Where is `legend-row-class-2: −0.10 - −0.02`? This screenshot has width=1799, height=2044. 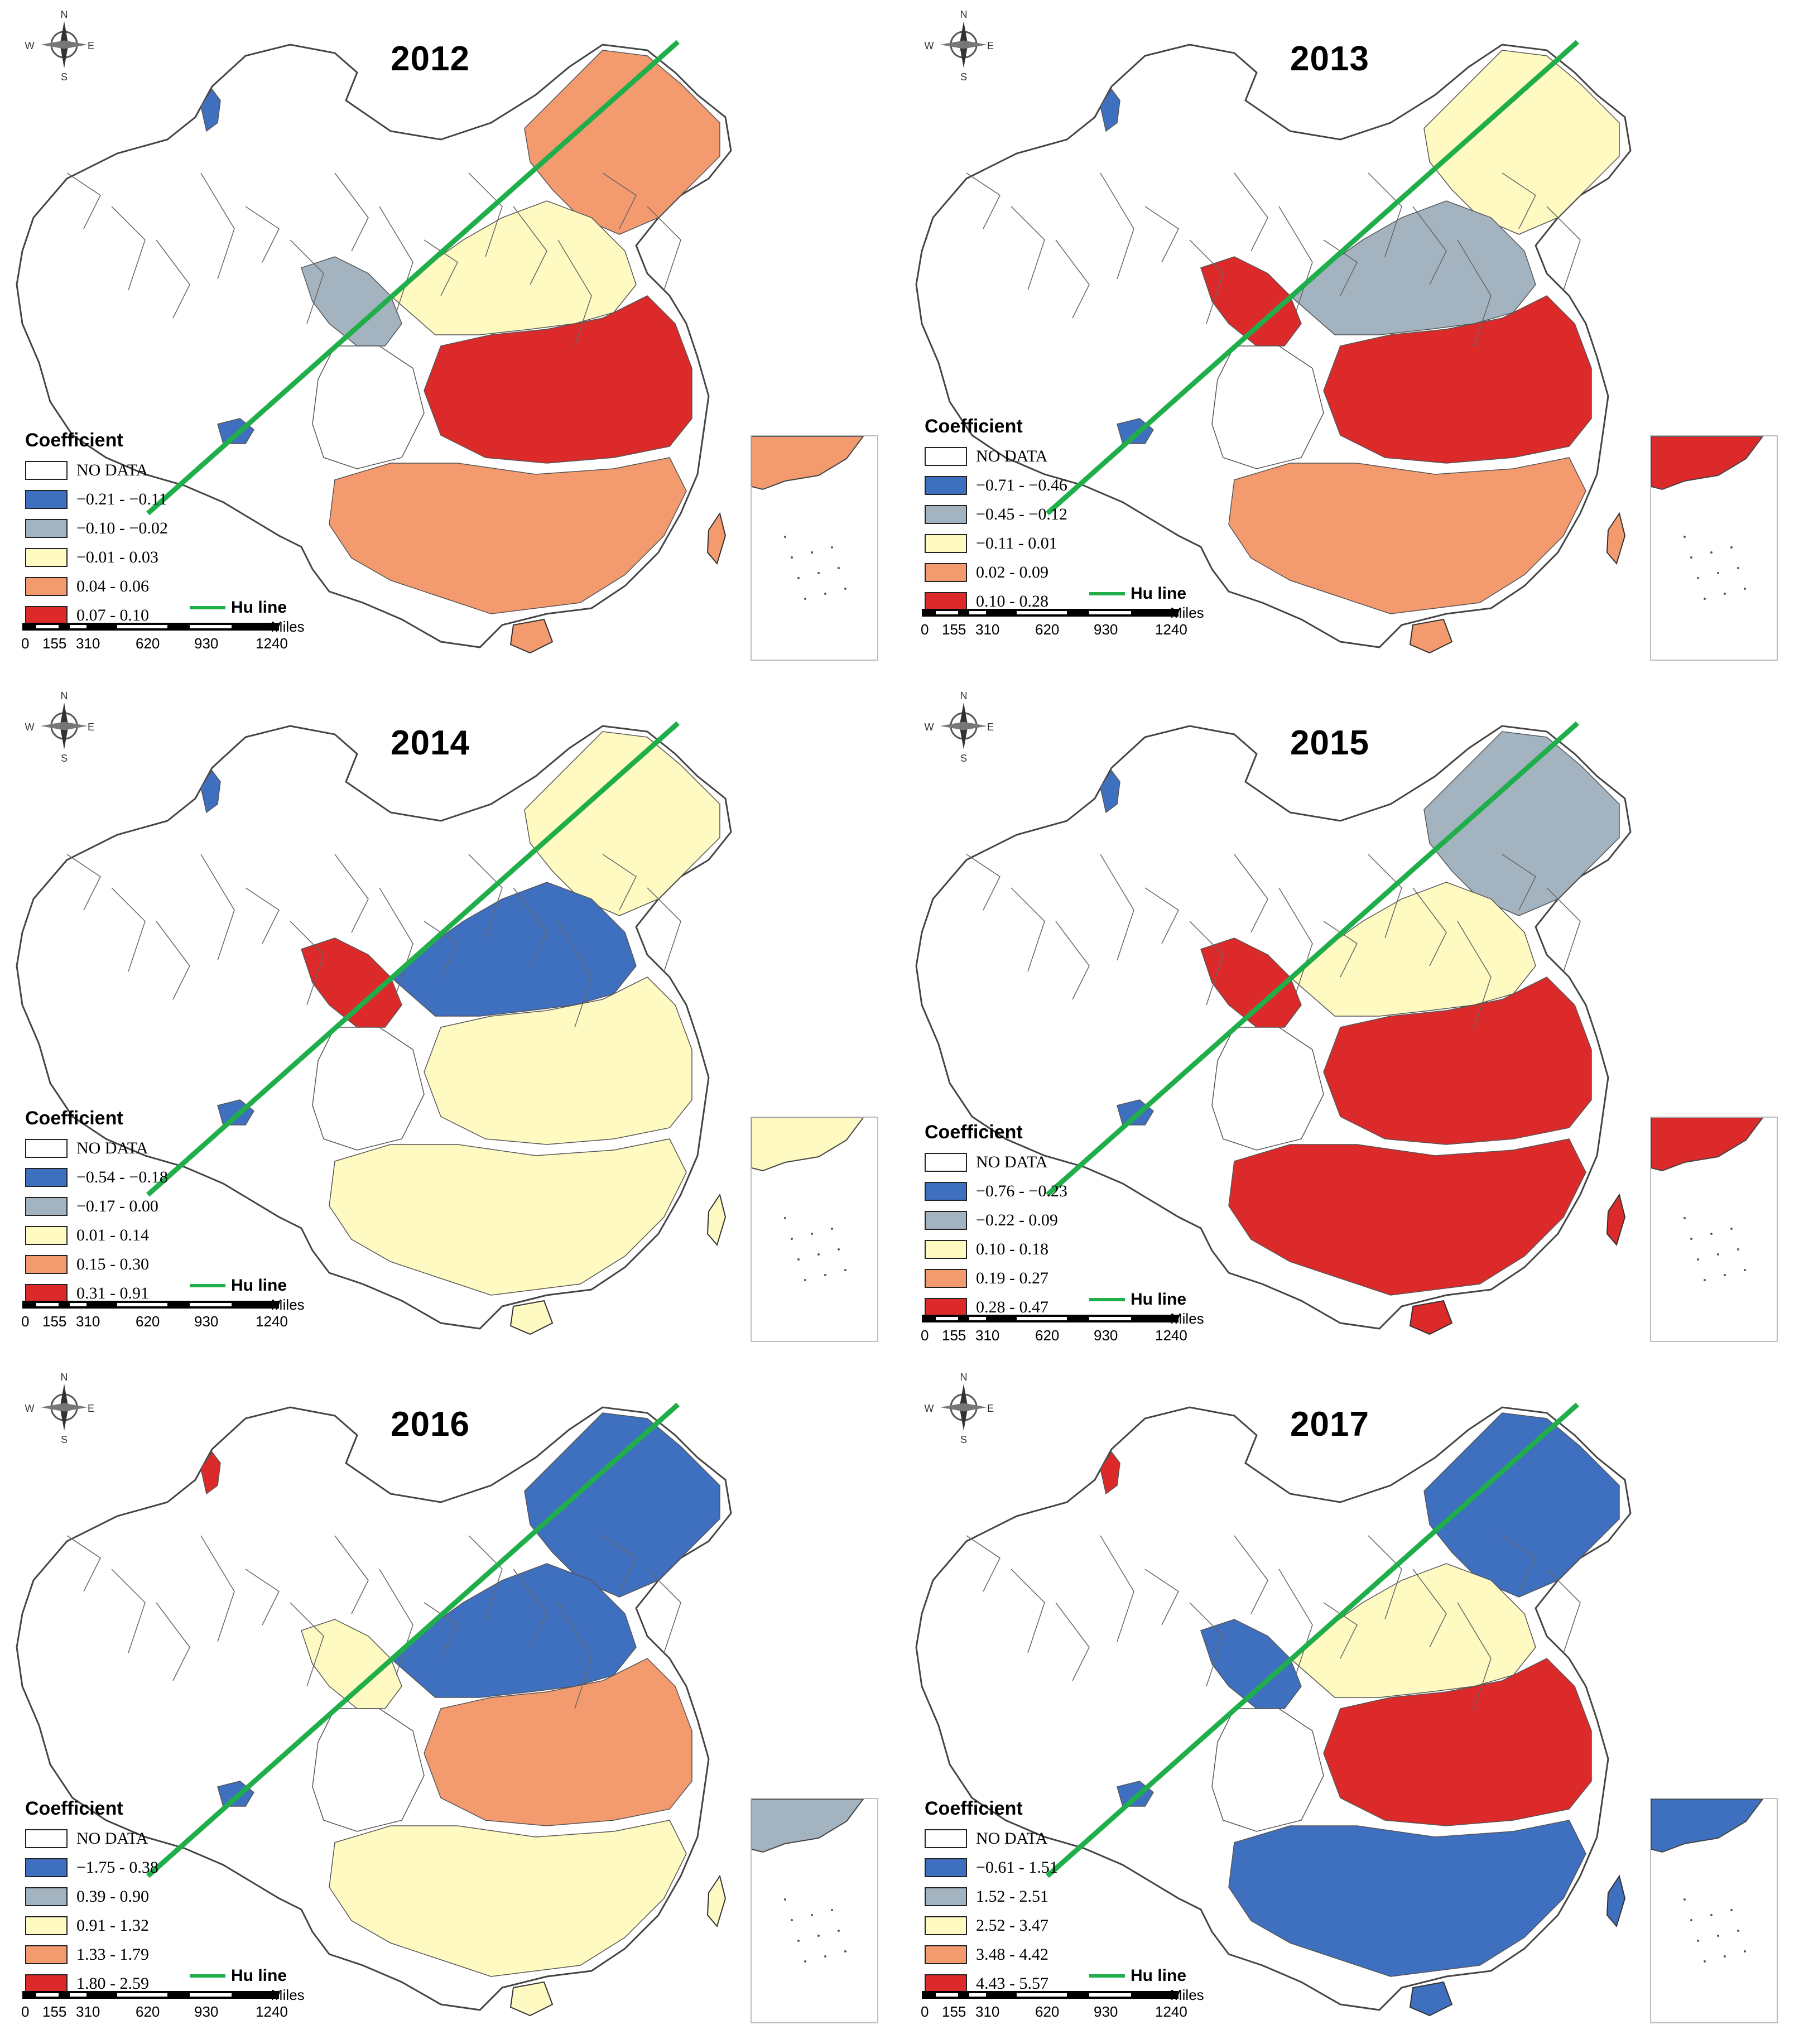
legend-row-class-2: −0.10 - −0.02 is located at coordinates (96, 528).